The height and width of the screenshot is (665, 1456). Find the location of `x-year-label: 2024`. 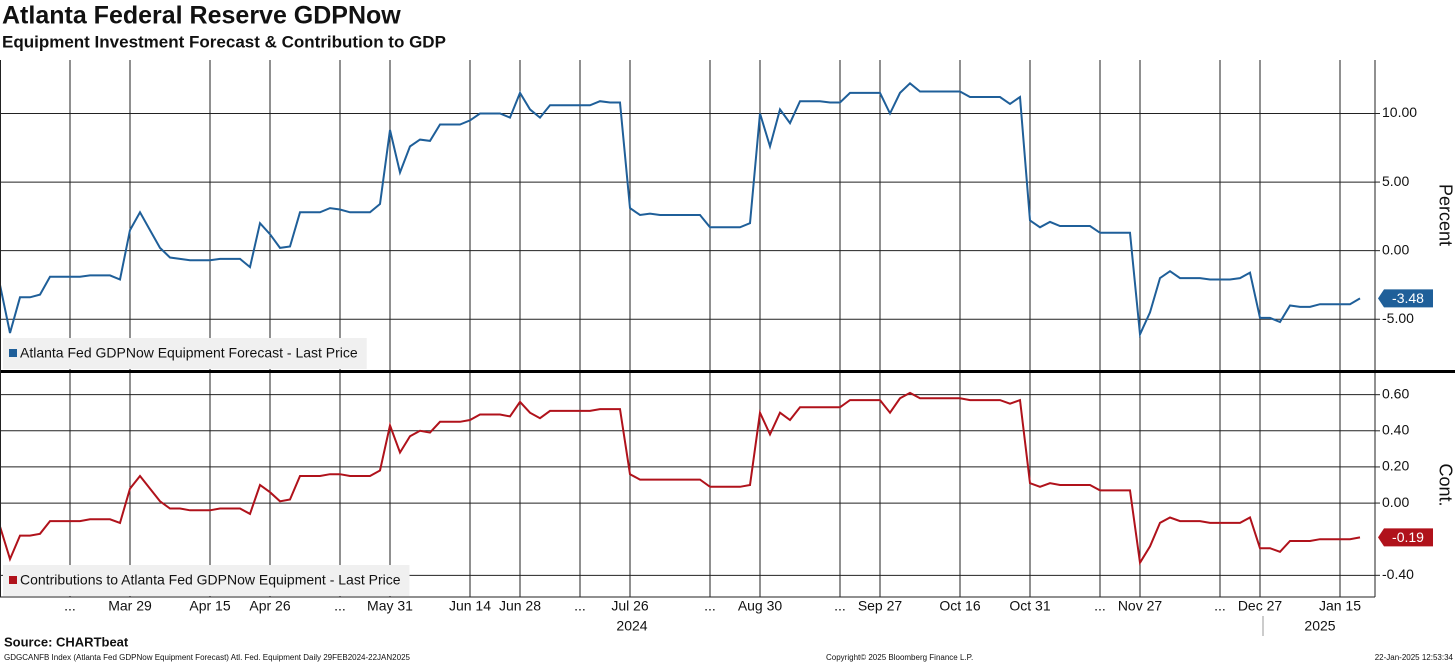

x-year-label: 2024 is located at coordinates (631, 626).